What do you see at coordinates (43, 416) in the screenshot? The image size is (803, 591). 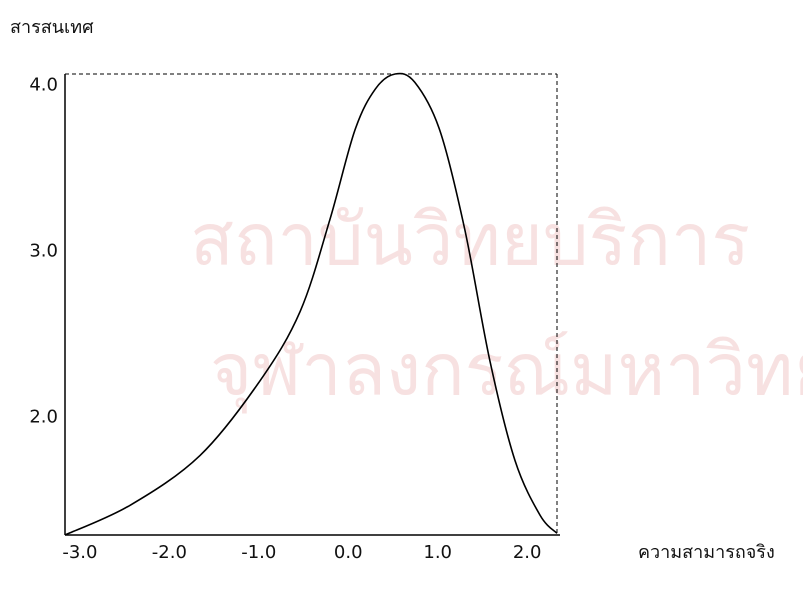 I see `y-tick-label: 2.0` at bounding box center [43, 416].